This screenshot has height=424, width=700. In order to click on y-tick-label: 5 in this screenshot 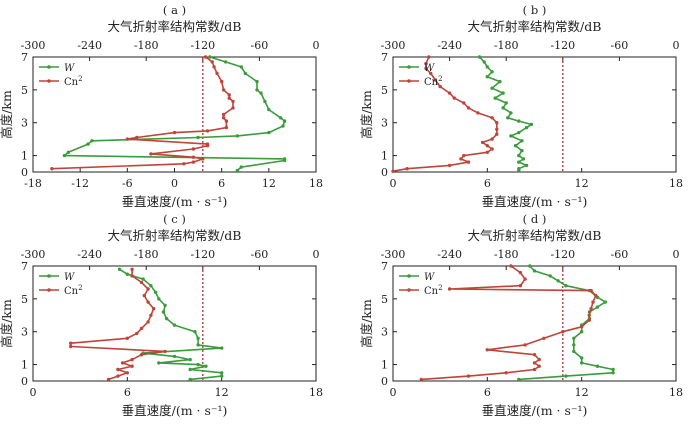, I will do `click(384, 90)`.